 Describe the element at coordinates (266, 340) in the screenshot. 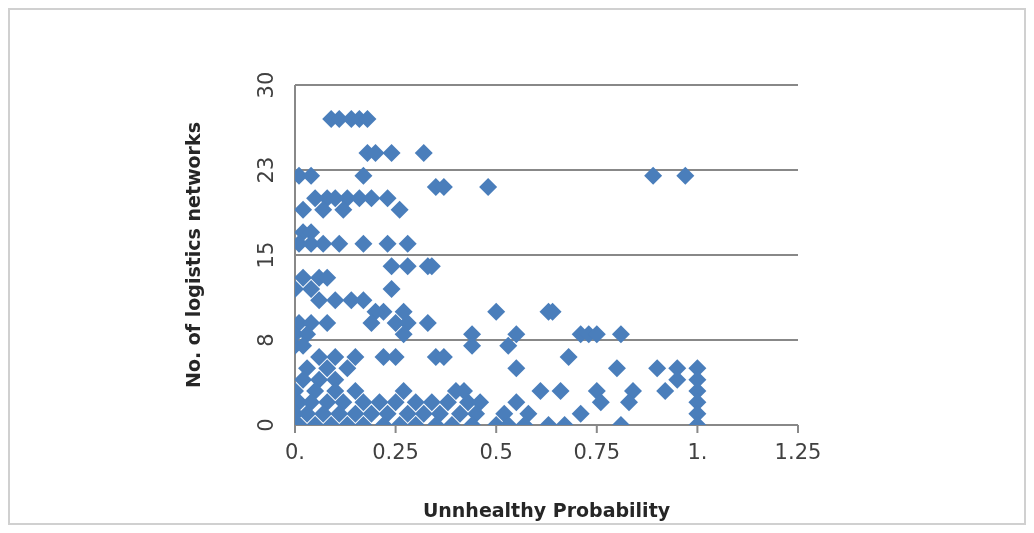

I see `y-tick-label: 8` at that location.